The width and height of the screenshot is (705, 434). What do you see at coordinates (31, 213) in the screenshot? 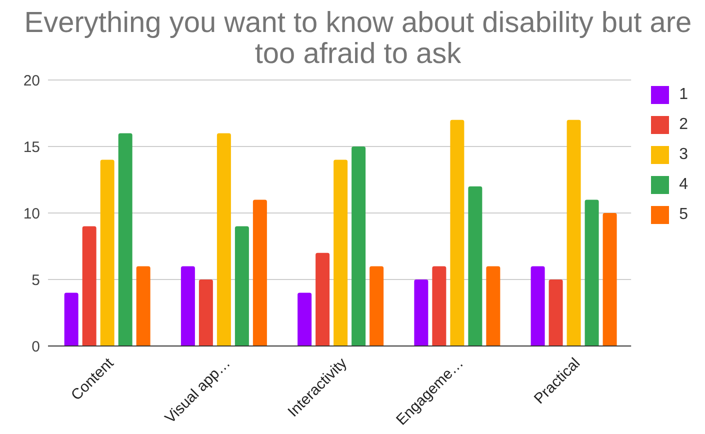
I see `y-tick-label: 10` at bounding box center [31, 213].